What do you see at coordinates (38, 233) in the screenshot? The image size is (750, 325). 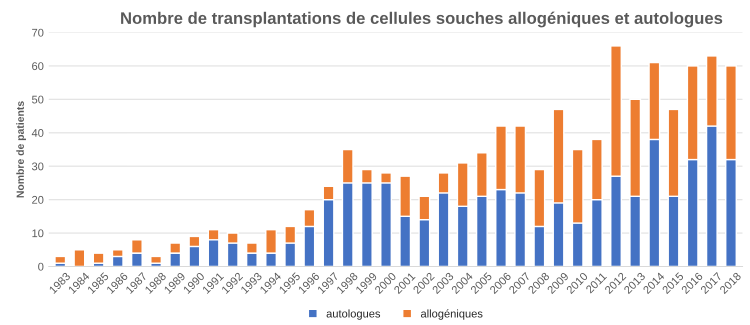 I see `y-tick-label: 10` at bounding box center [38, 233].